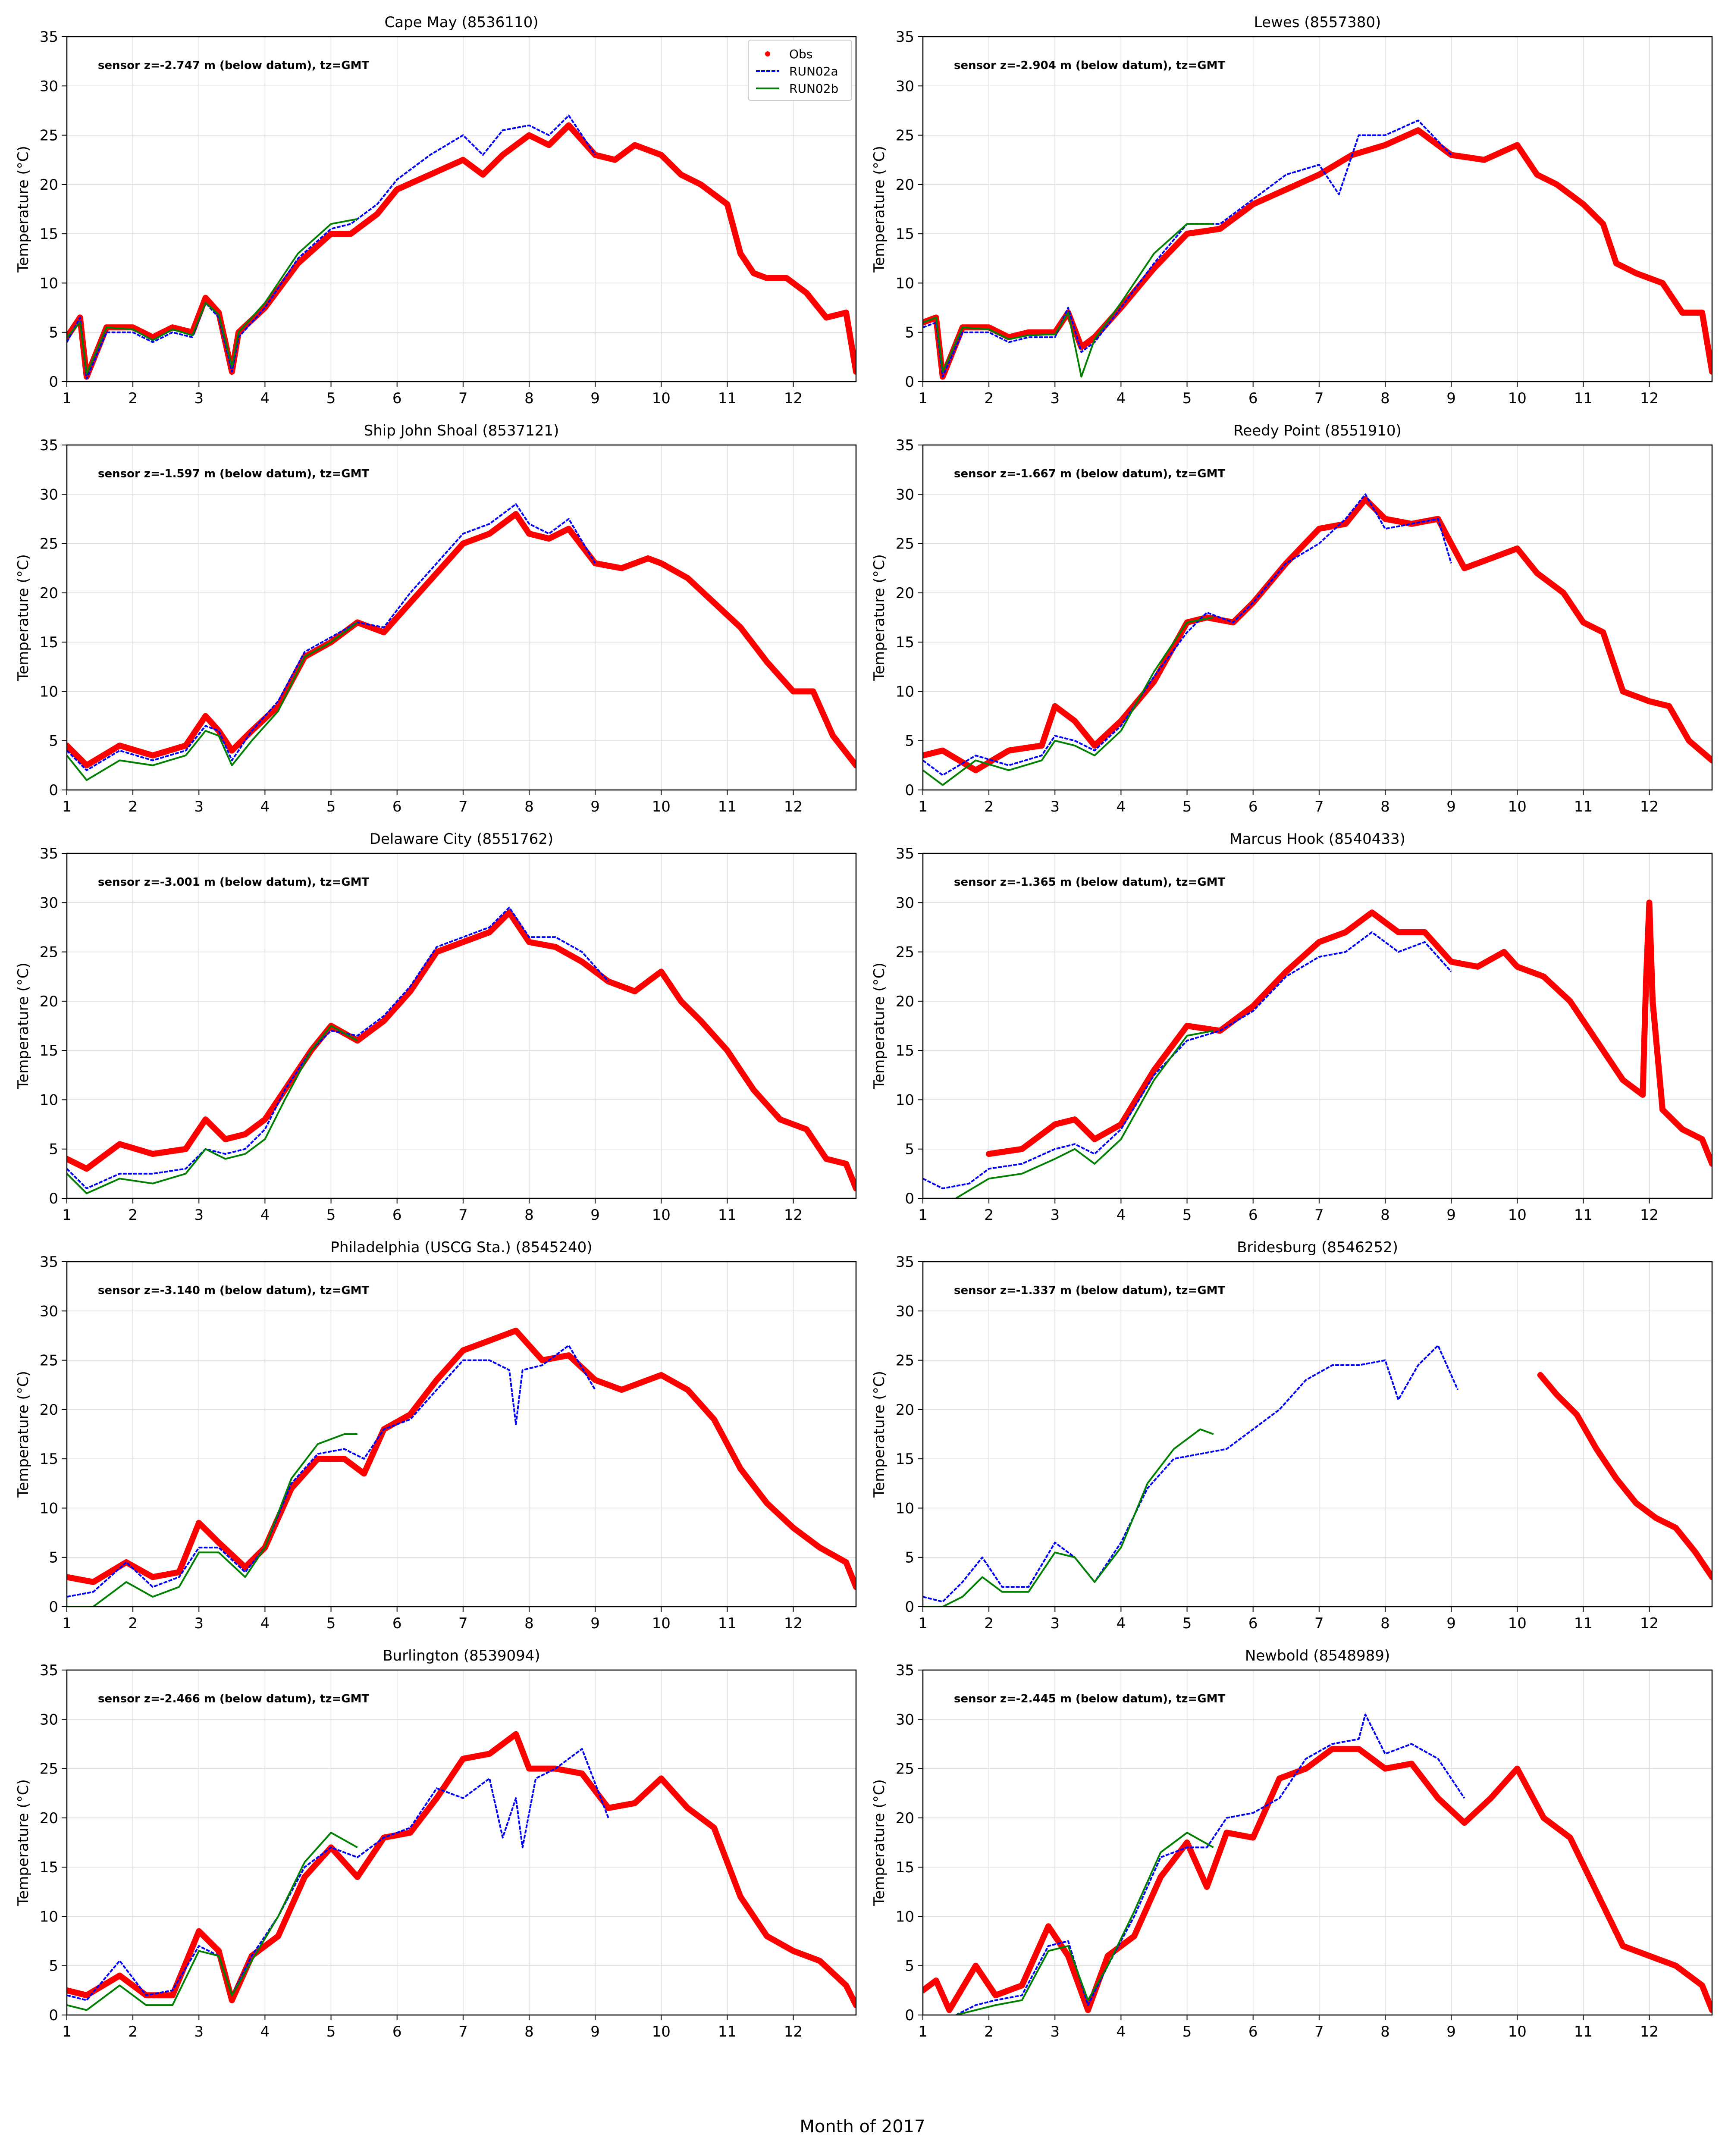  What do you see at coordinates (814, 71) in the screenshot?
I see `legend-entry-run02a: RUN02a` at bounding box center [814, 71].